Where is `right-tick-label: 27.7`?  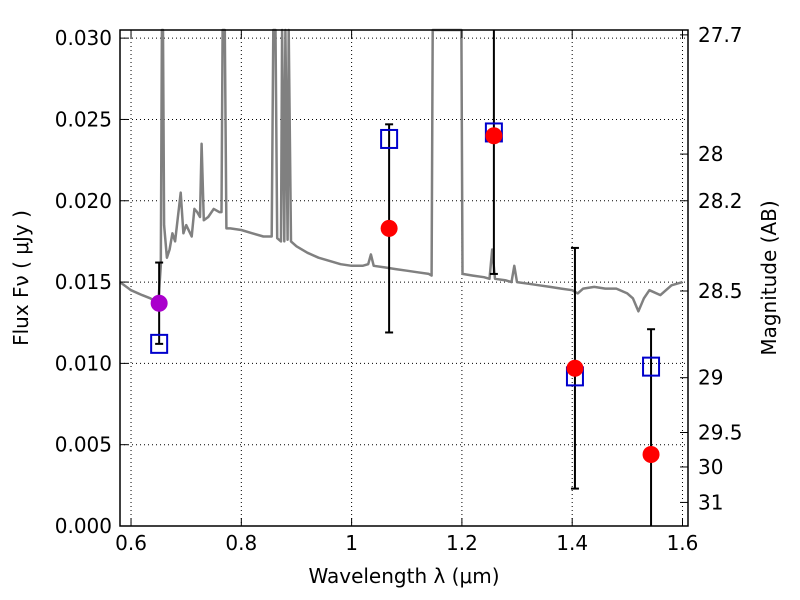 right-tick-label: 27.7 is located at coordinates (720, 35).